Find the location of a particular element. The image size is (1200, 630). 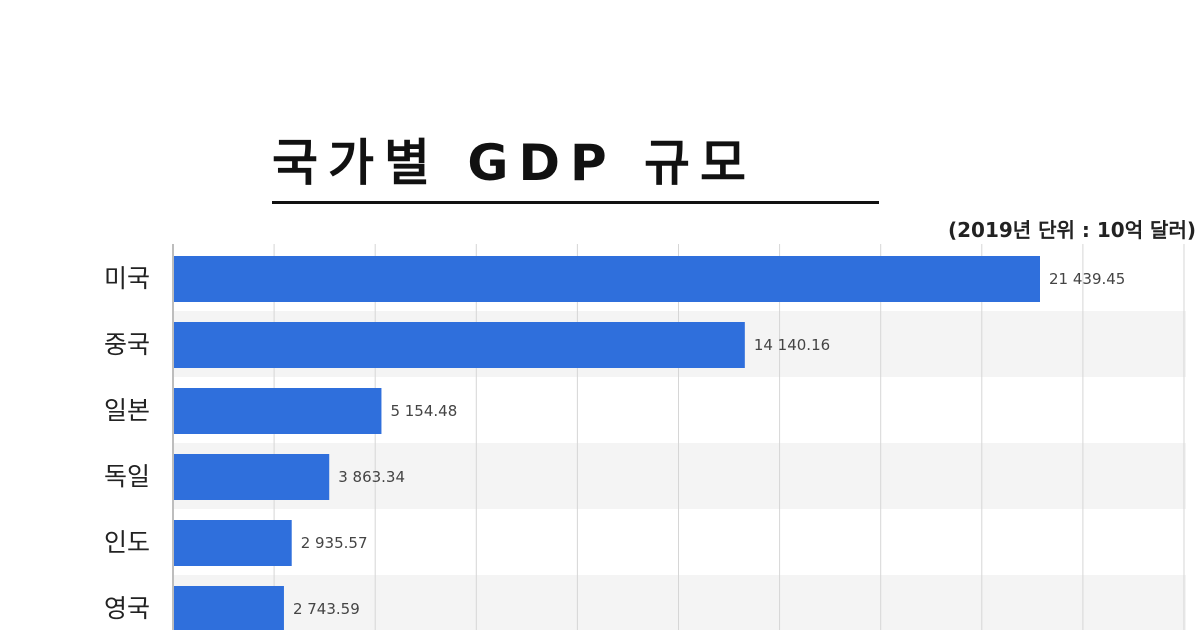

category-label: 미국 is located at coordinates (127, 278).